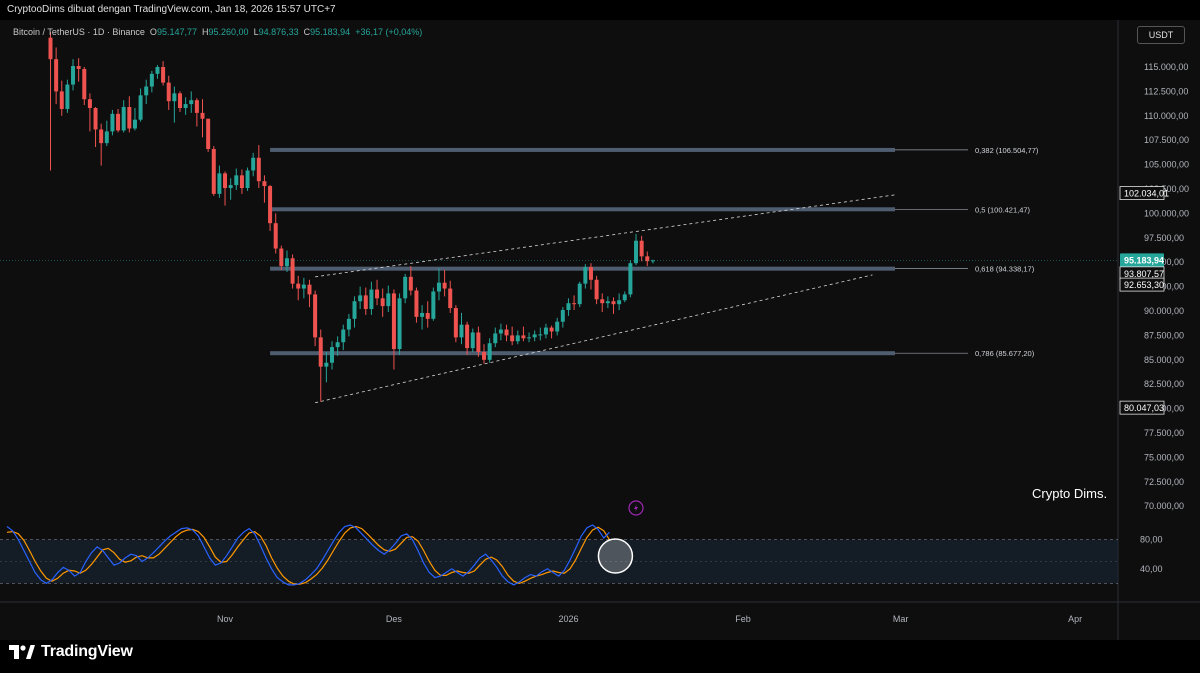 The image size is (1200, 673). I want to click on channel-trendline, so click(605, 236).